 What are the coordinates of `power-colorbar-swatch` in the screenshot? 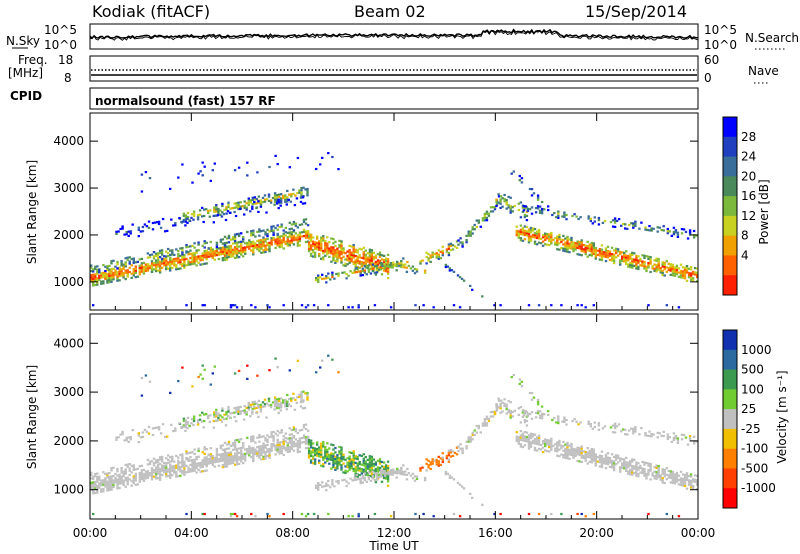 It's located at (730, 186).